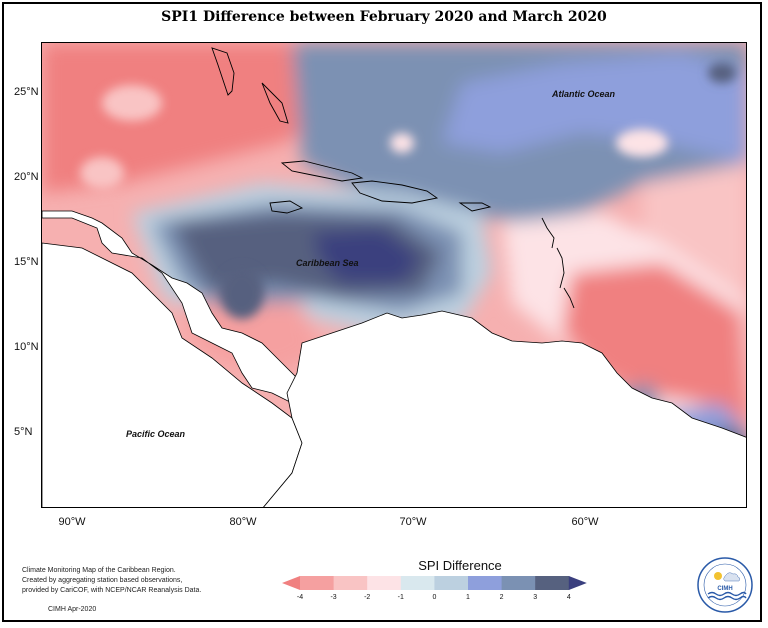 Image resolution: width=768 pixels, height=628 pixels. I want to click on date-stamp: CIMH Apr-2020, so click(72, 609).